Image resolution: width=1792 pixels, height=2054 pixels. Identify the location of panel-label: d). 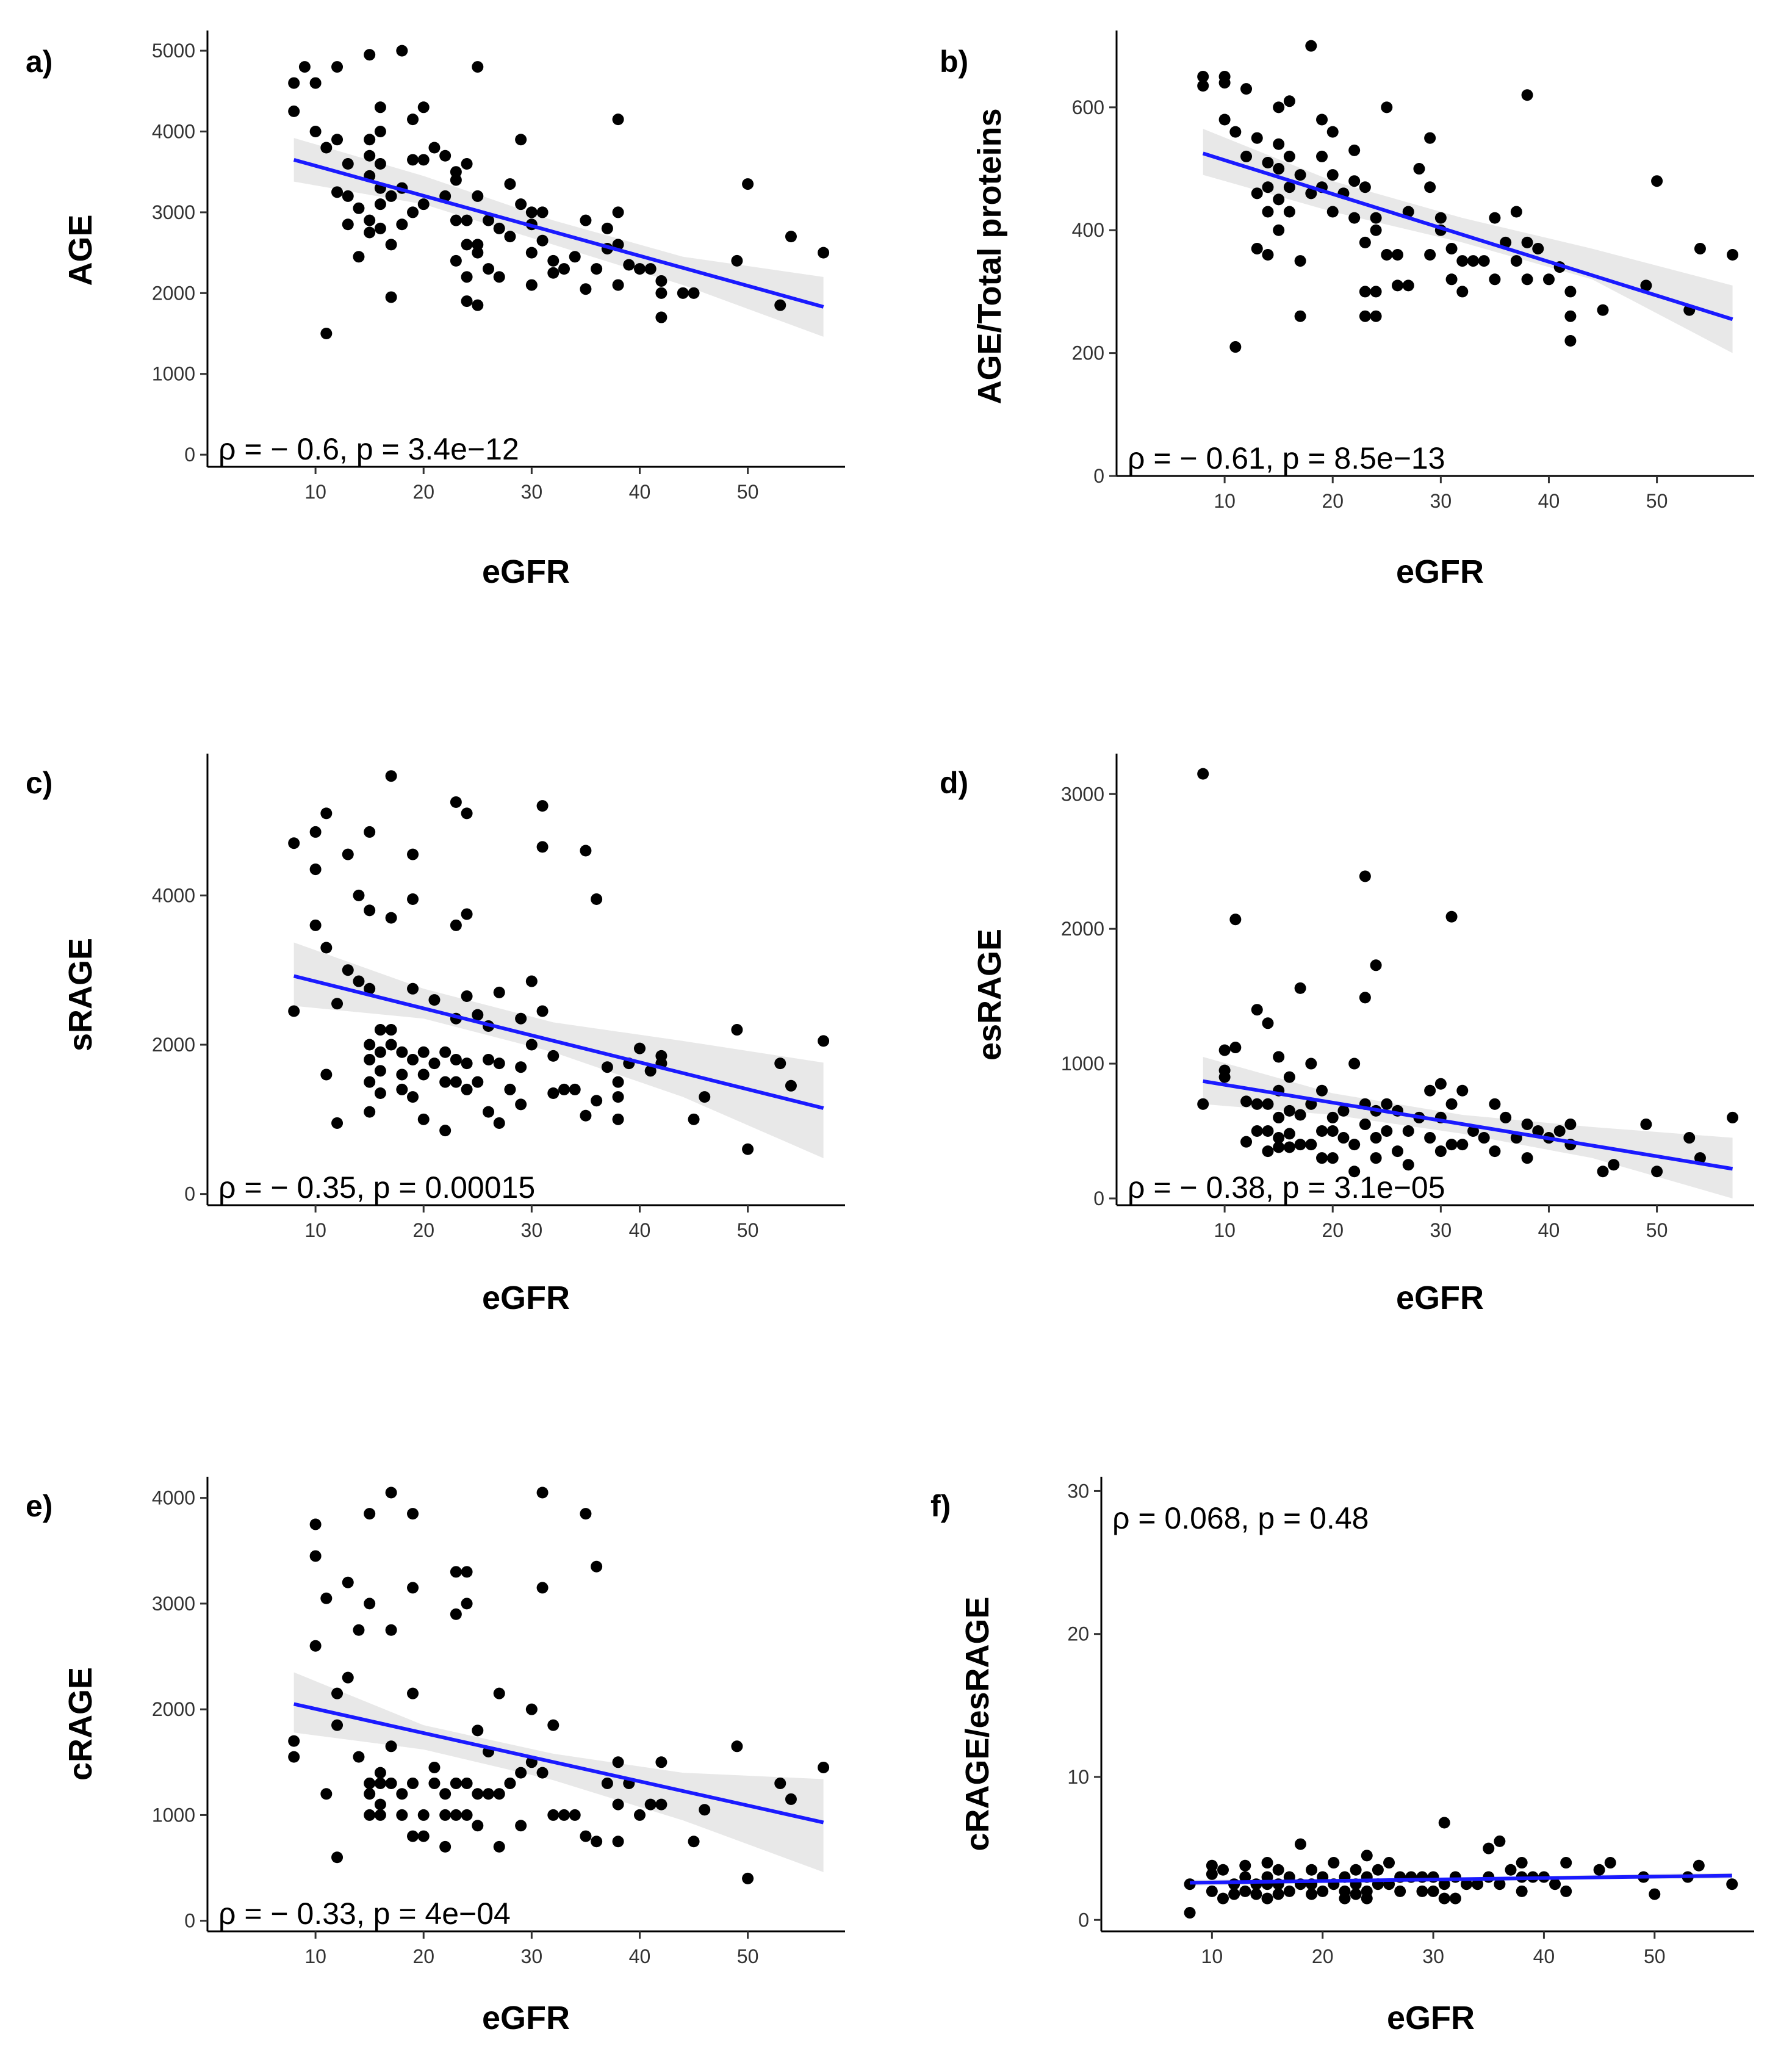
(954, 783).